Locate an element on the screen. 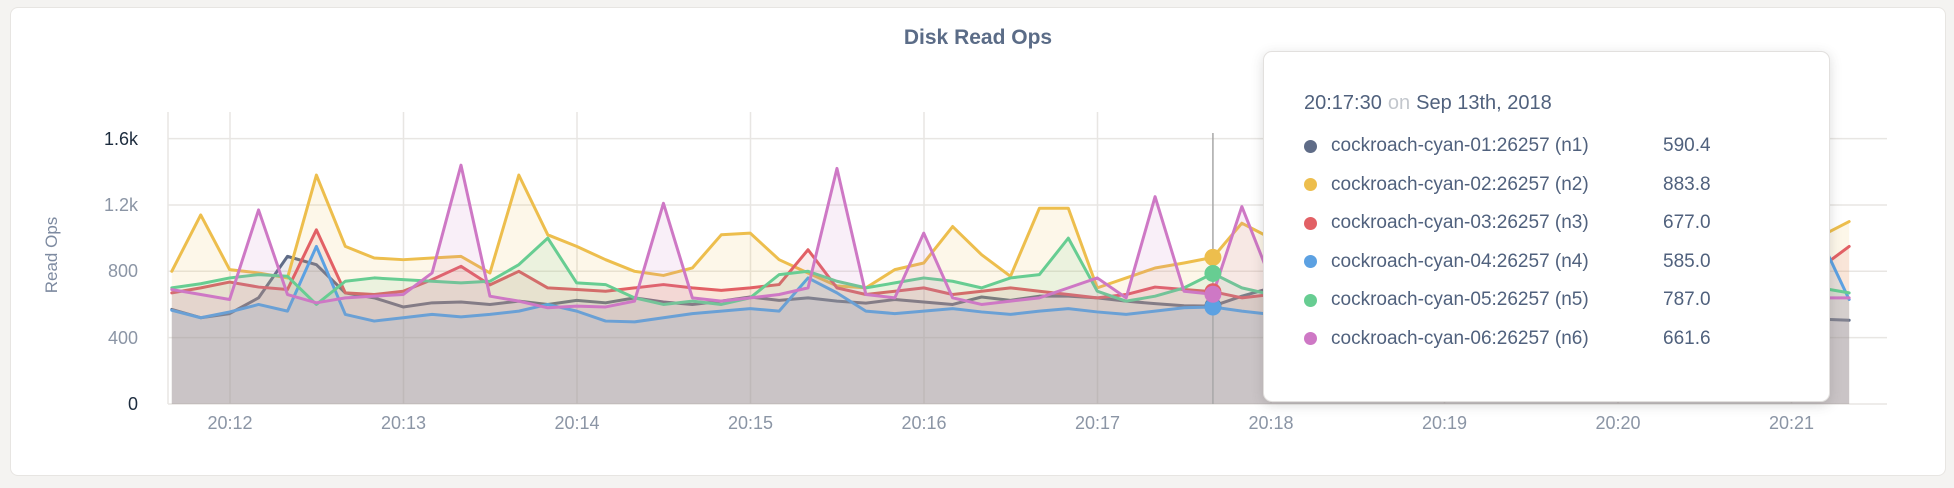 This screenshot has height=488, width=1954. tooltip-series-value: 661.6 is located at coordinates (1687, 338).